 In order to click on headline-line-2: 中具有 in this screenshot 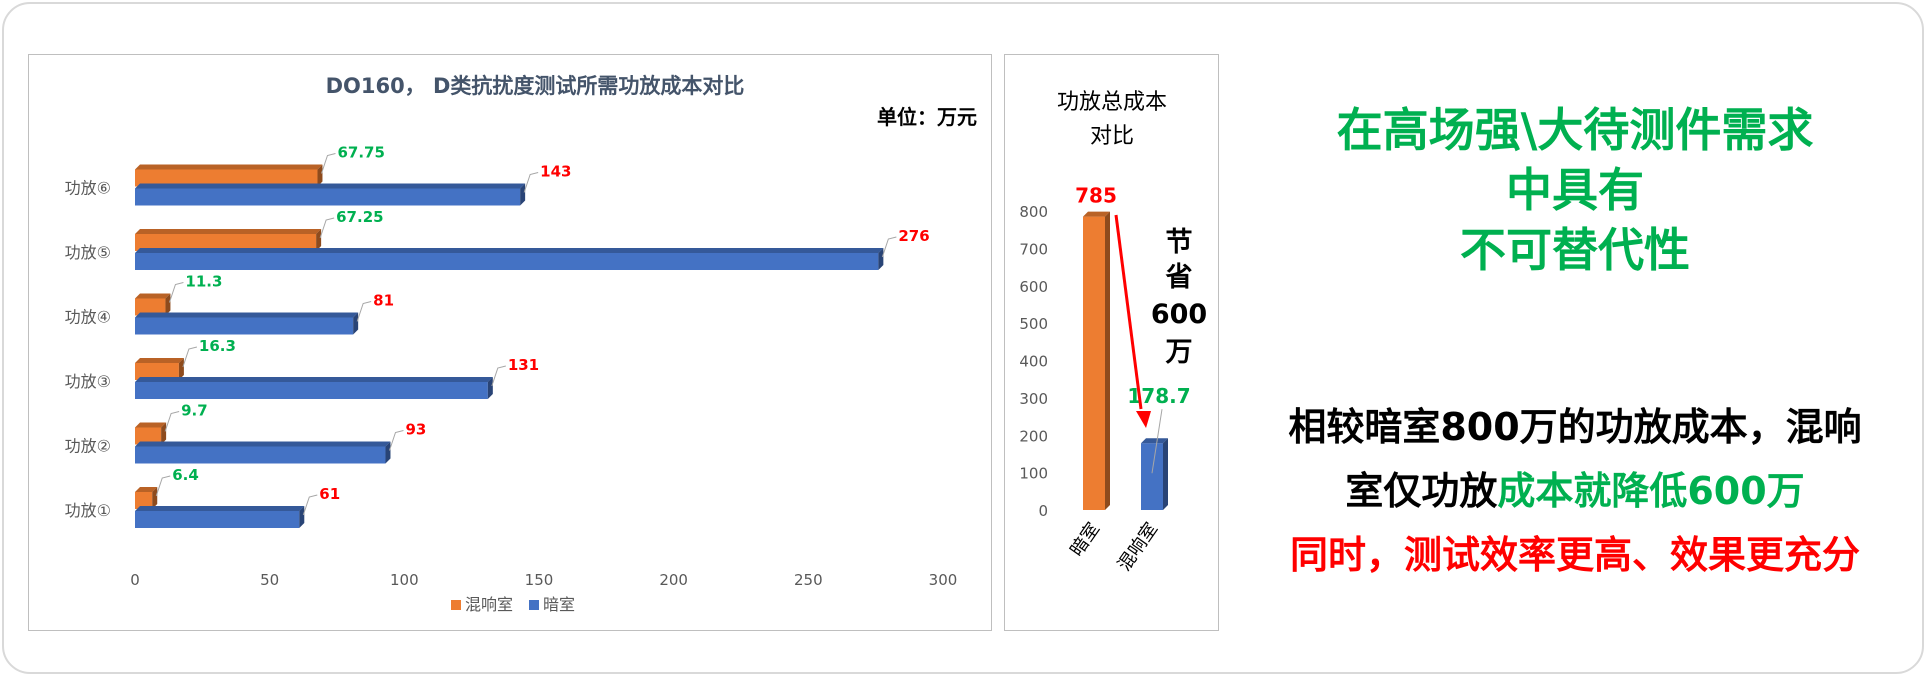, I will do `click(1575, 190)`.